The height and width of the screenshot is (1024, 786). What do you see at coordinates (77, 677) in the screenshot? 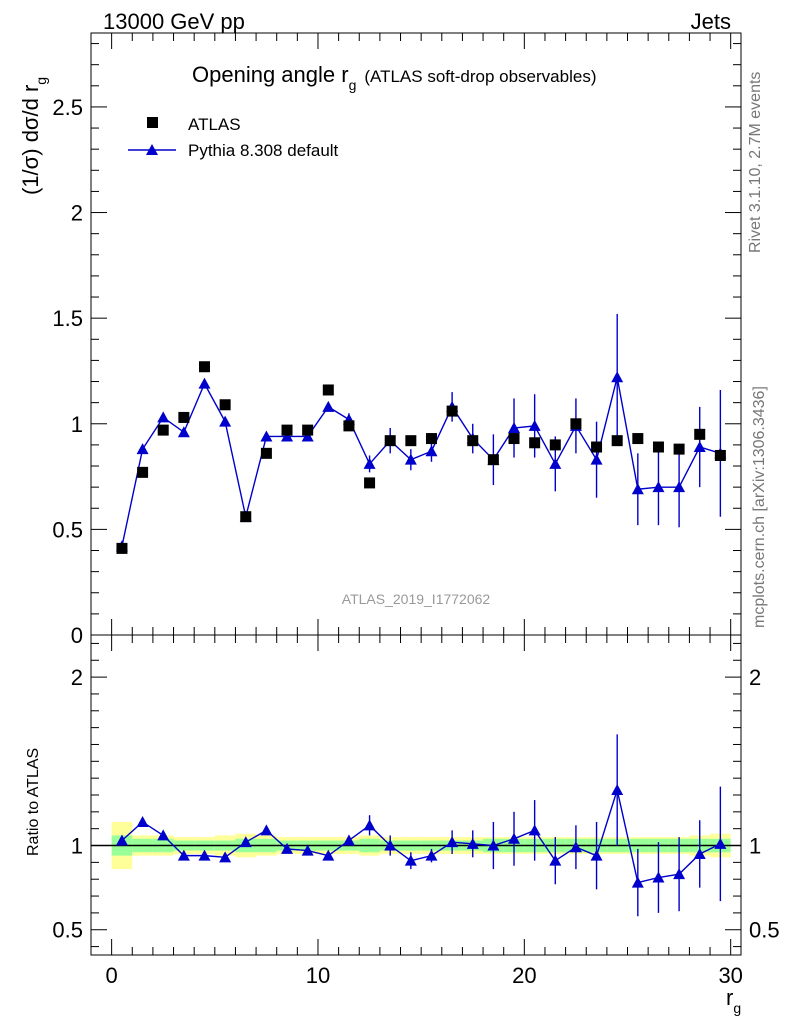
I see `ratio-y-tick-label: 2` at bounding box center [77, 677].